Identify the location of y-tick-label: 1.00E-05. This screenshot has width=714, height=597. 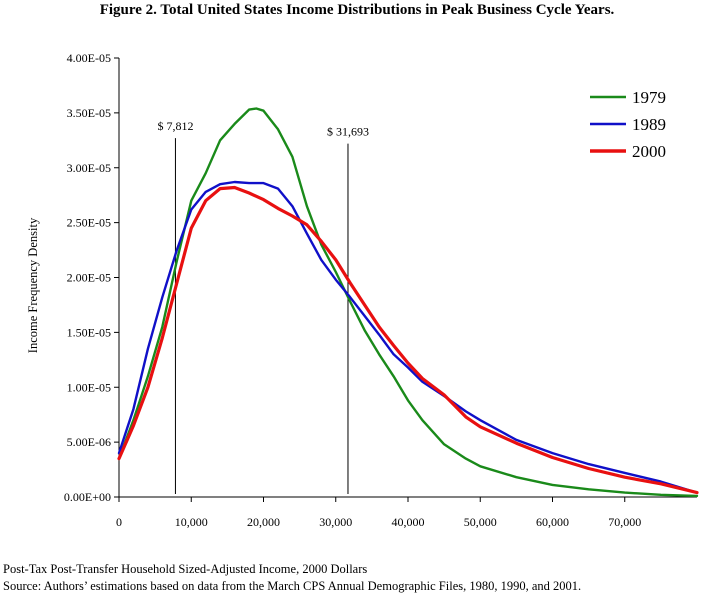
(89, 387).